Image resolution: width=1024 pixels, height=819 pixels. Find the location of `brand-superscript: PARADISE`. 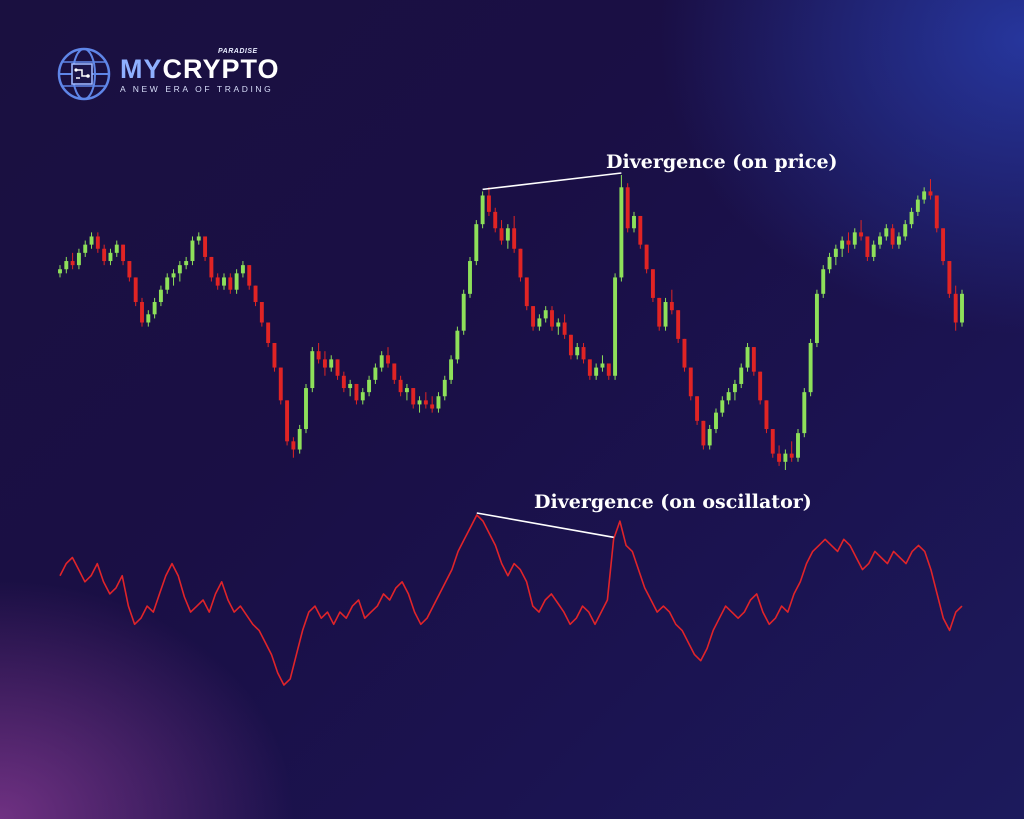

brand-superscript: PARADISE is located at coordinates (238, 51).